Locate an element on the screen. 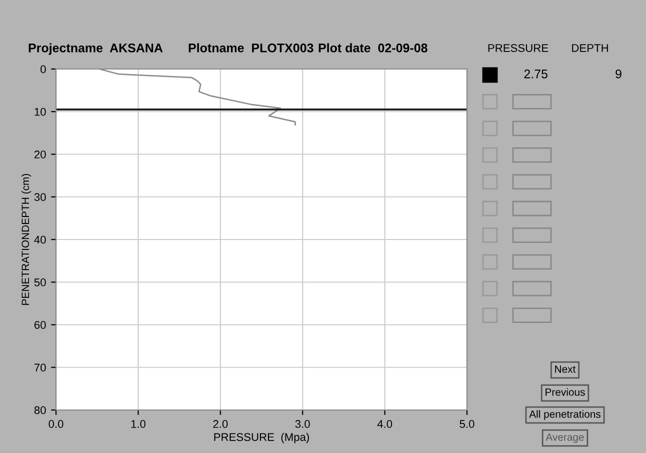 Image resolution: width=646 pixels, height=453 pixels. x-axis-title: PRESSURE (Mpa) is located at coordinates (261, 438).